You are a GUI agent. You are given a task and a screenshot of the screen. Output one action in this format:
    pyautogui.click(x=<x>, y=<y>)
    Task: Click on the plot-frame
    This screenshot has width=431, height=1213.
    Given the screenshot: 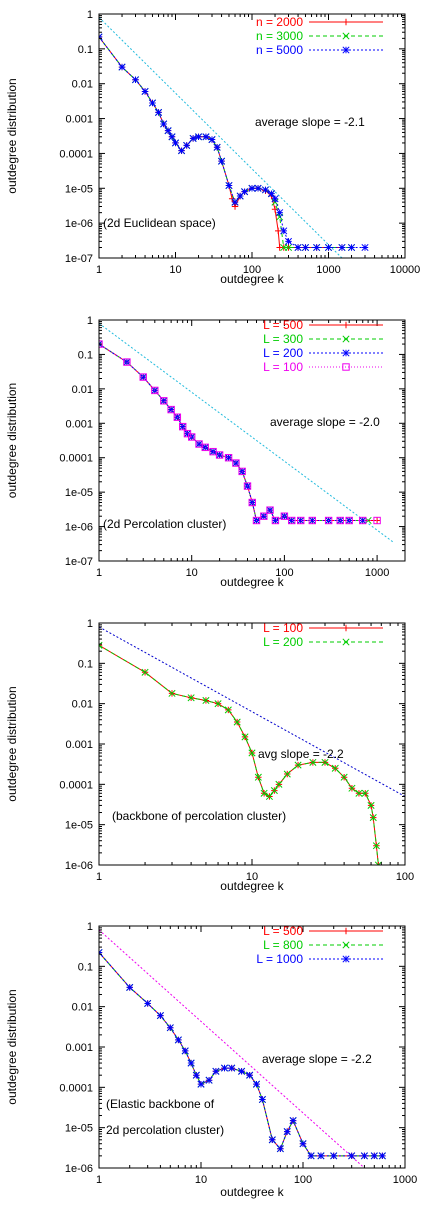 What is the action you would take?
    pyautogui.click(x=252, y=440)
    